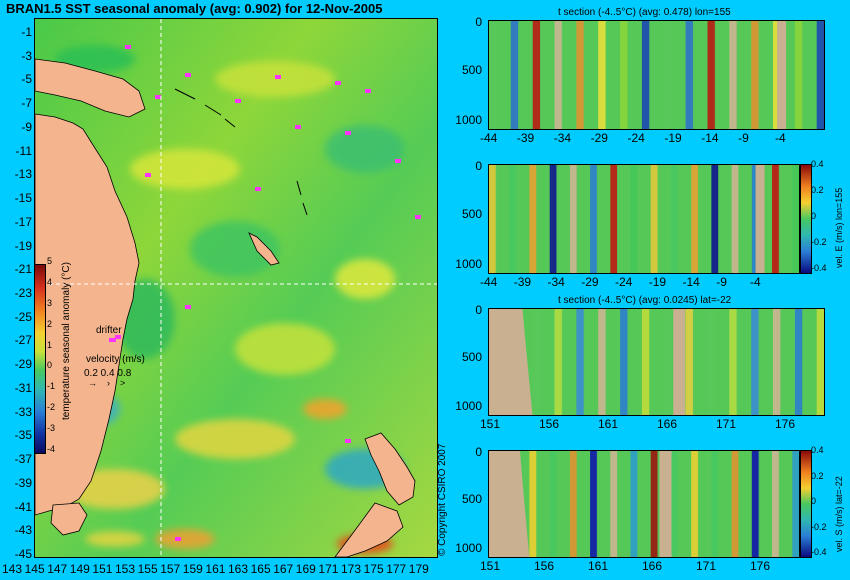 The height and width of the screenshot is (580, 850). Describe the element at coordinates (23, 245) in the screenshot. I see `lat-tick-label: -19` at that location.